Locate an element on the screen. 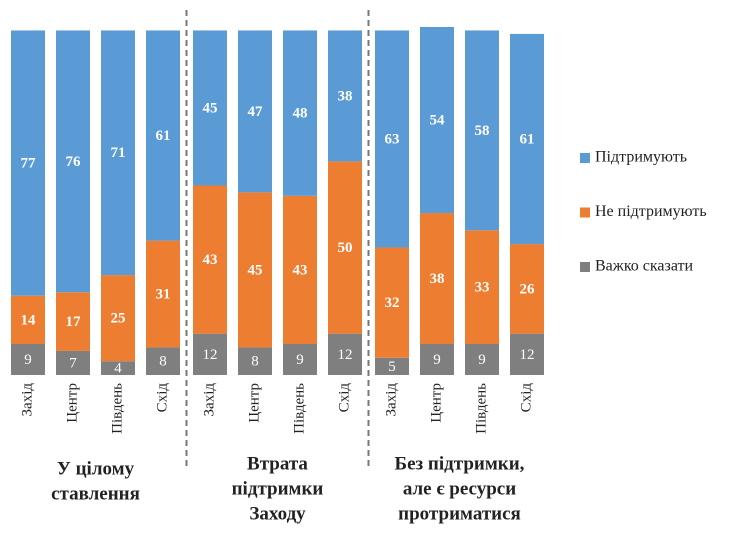 This screenshot has height=537, width=740. group-label: Без підтримки, is located at coordinates (460, 463).